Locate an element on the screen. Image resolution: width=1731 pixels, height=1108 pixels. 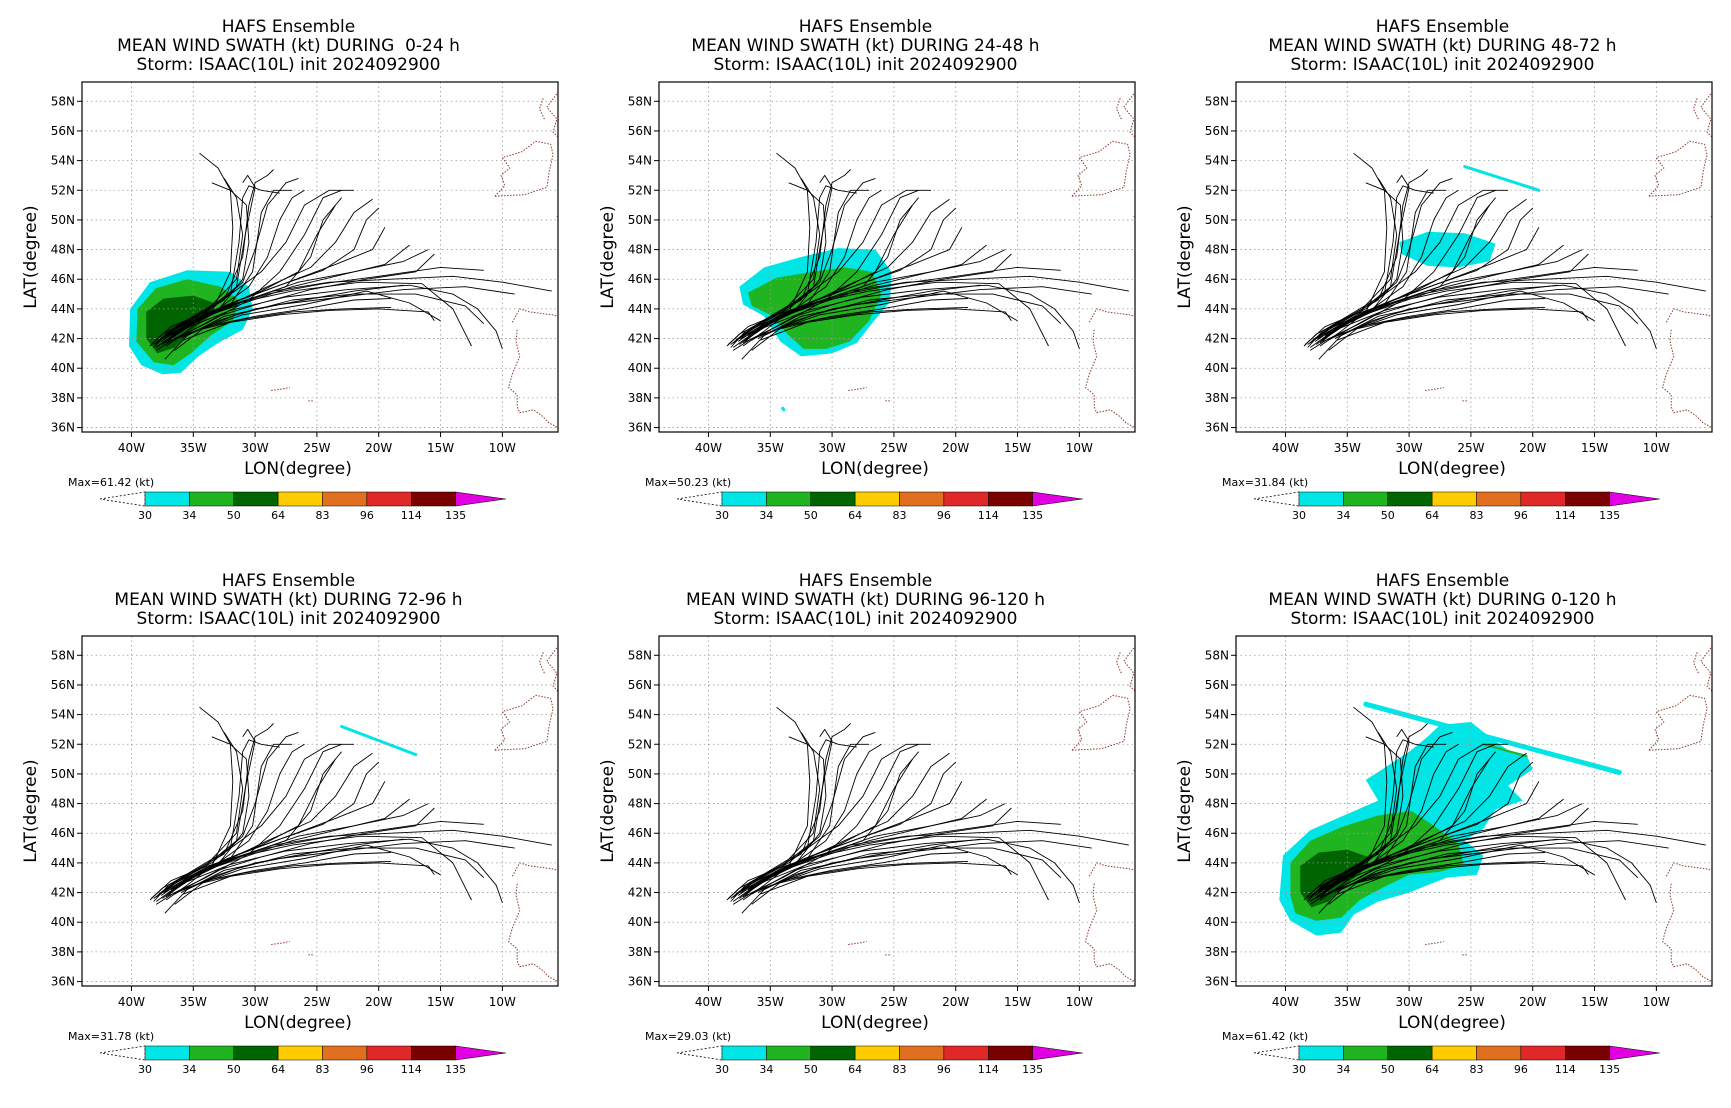
map-background is located at coordinates (320, 811).